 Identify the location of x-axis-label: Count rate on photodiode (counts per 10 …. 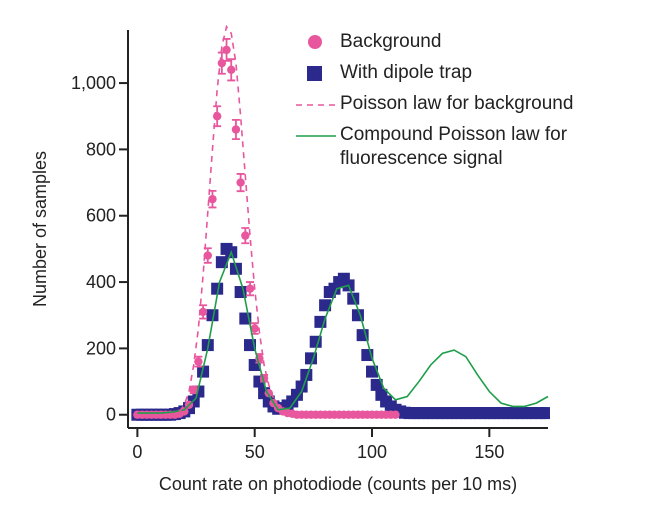
(338, 484).